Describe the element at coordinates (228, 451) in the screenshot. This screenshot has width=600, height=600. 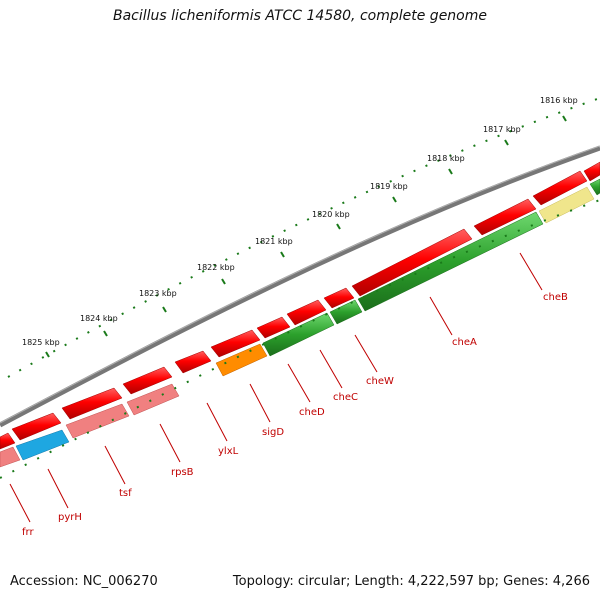
I see `gene-label-ylxL: ylxL` at that location.